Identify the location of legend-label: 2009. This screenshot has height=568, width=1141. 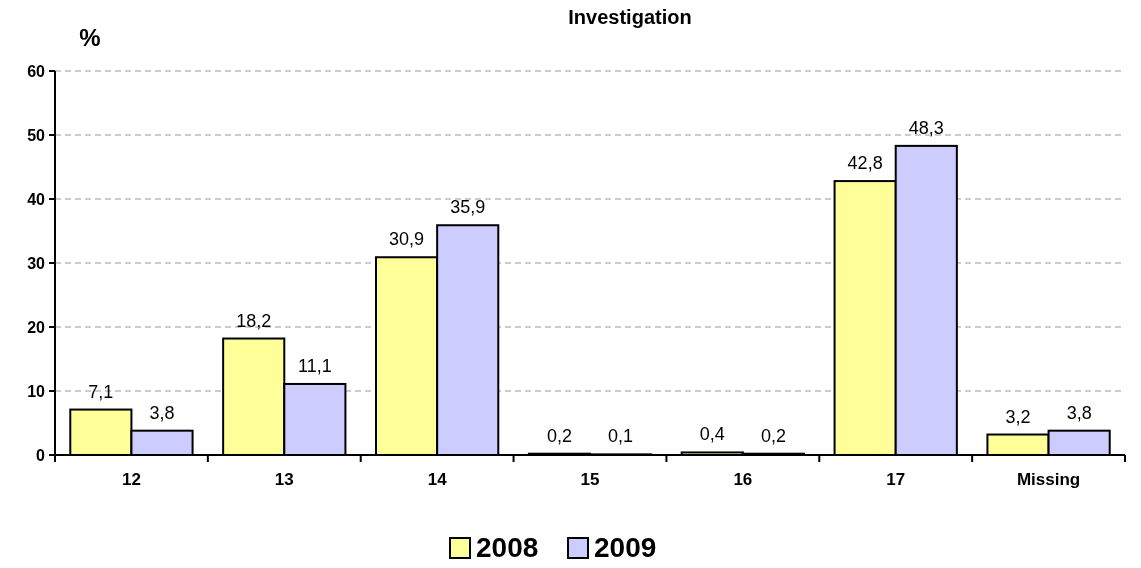
(625, 547).